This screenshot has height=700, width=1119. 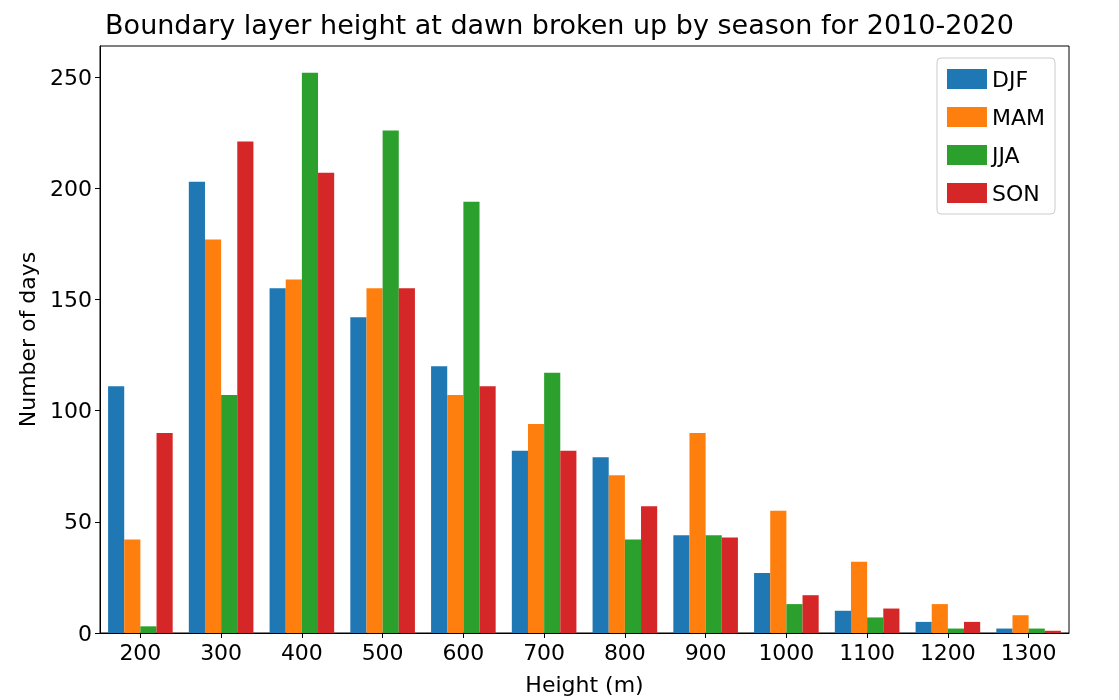 I want to click on legend-label: JJA, so click(x=1004, y=155).